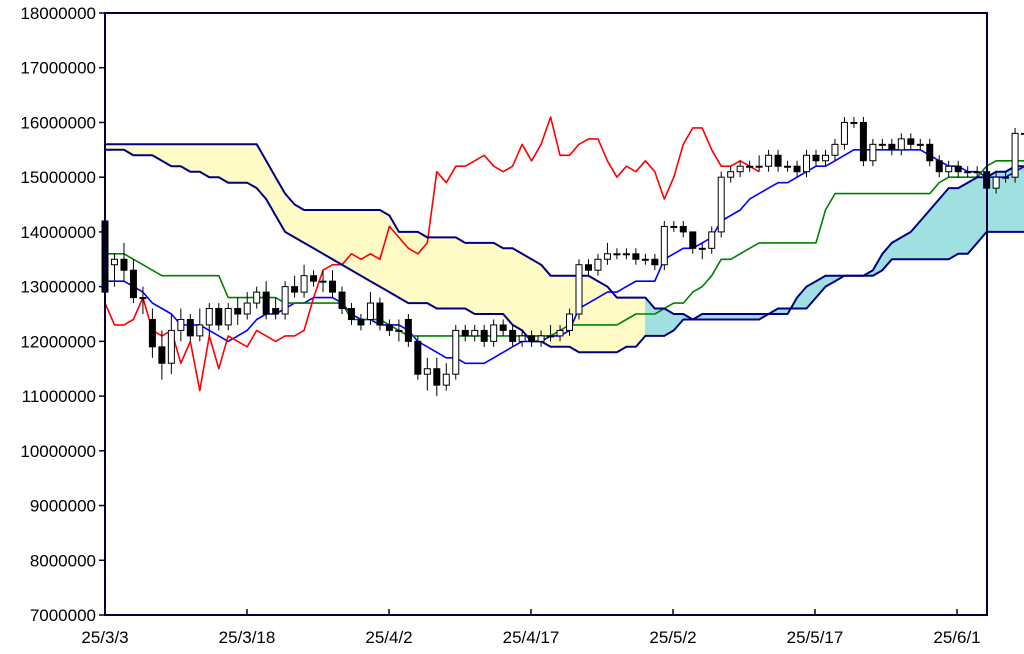 This screenshot has width=1024, height=654. Describe the element at coordinates (247, 637) in the screenshot. I see `x-tick-label: 25/3/18` at that location.